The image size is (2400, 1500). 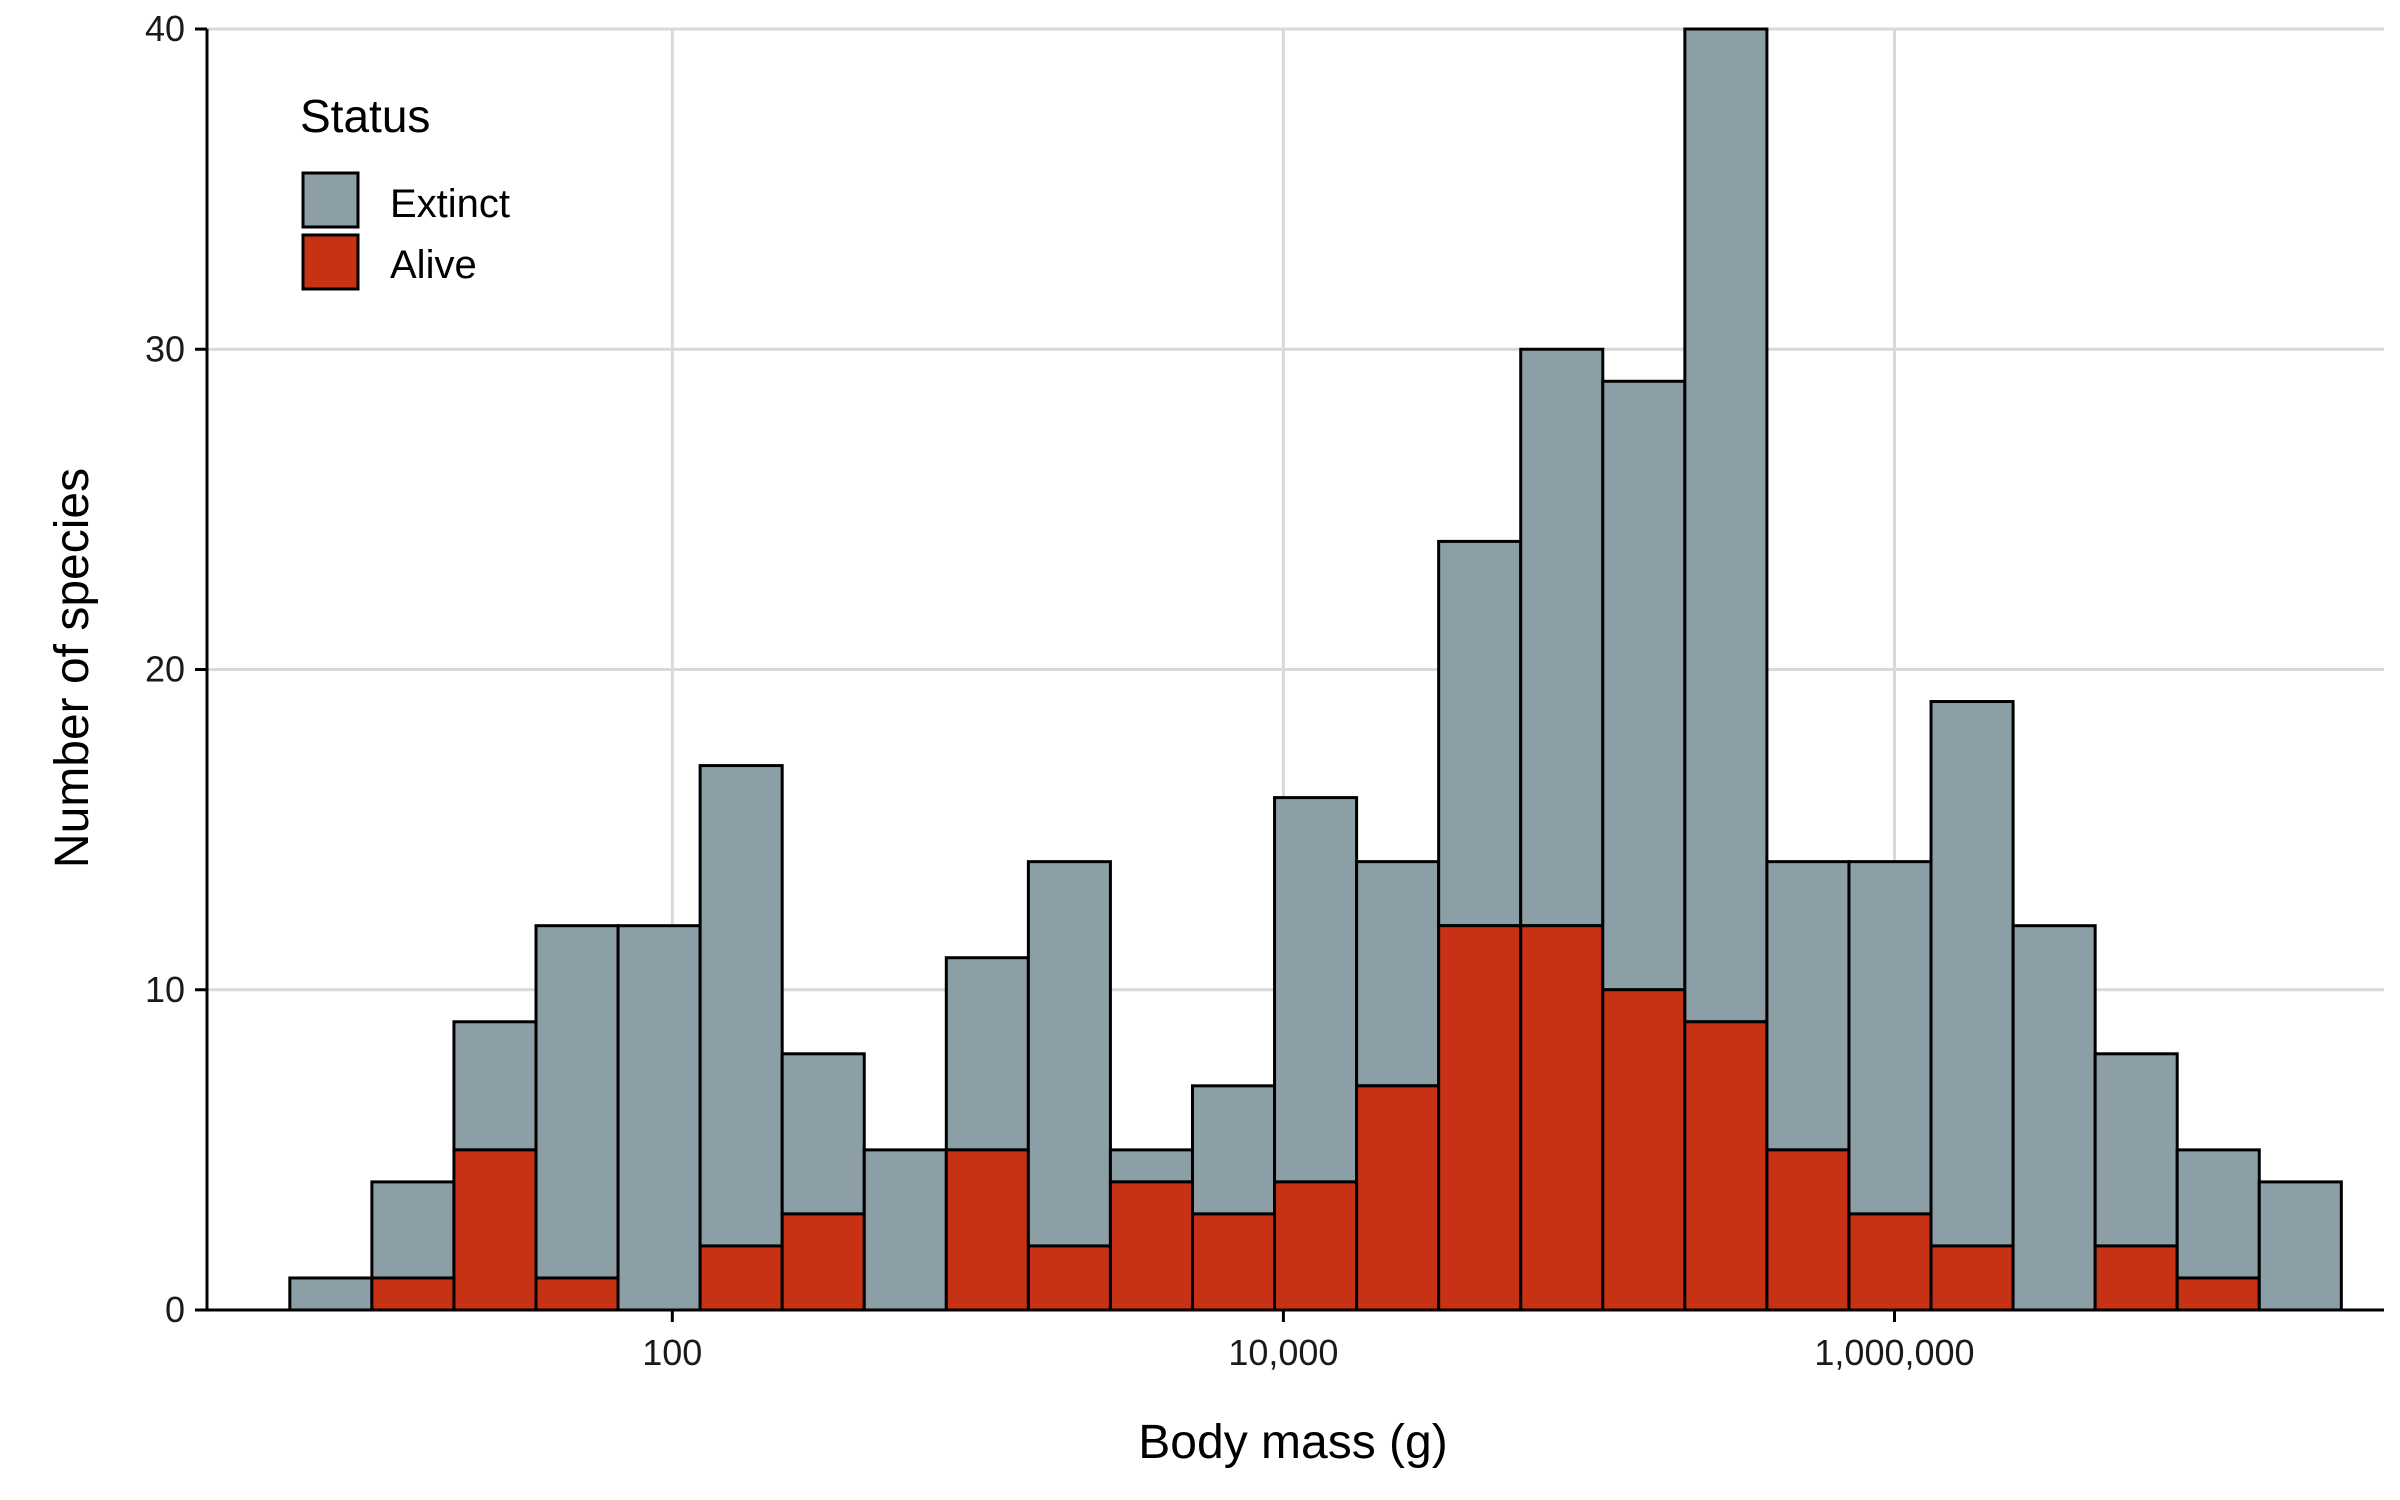 What do you see at coordinates (330, 200) in the screenshot?
I see `legend-swatch-extinct` at bounding box center [330, 200].